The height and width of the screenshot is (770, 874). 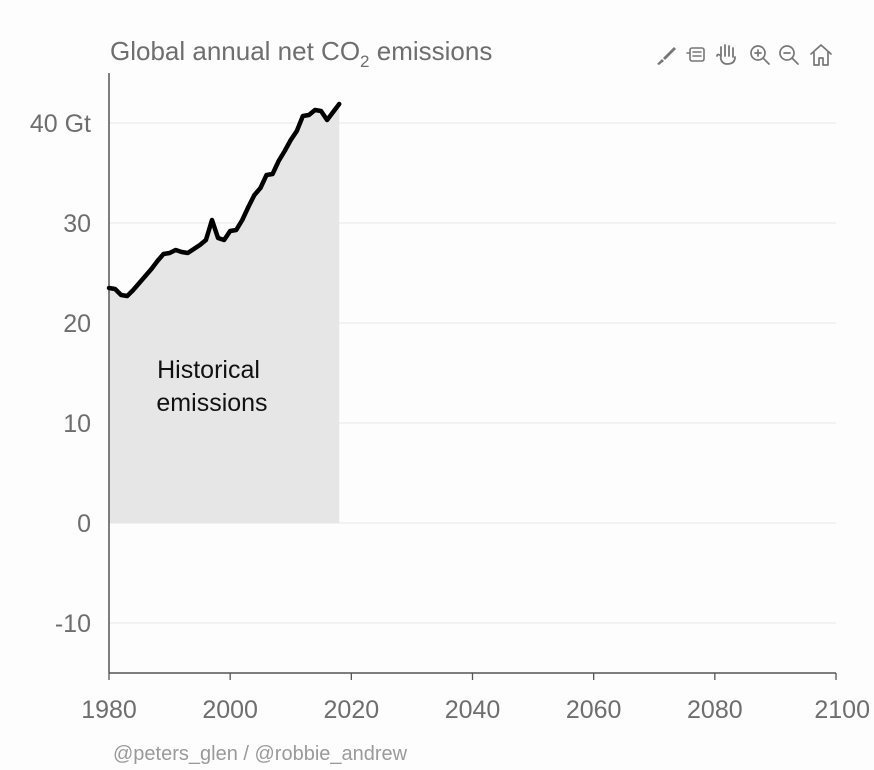 What do you see at coordinates (260, 754) in the screenshot?
I see `footer-credit: @peters_glen / @robbie_andrew` at bounding box center [260, 754].